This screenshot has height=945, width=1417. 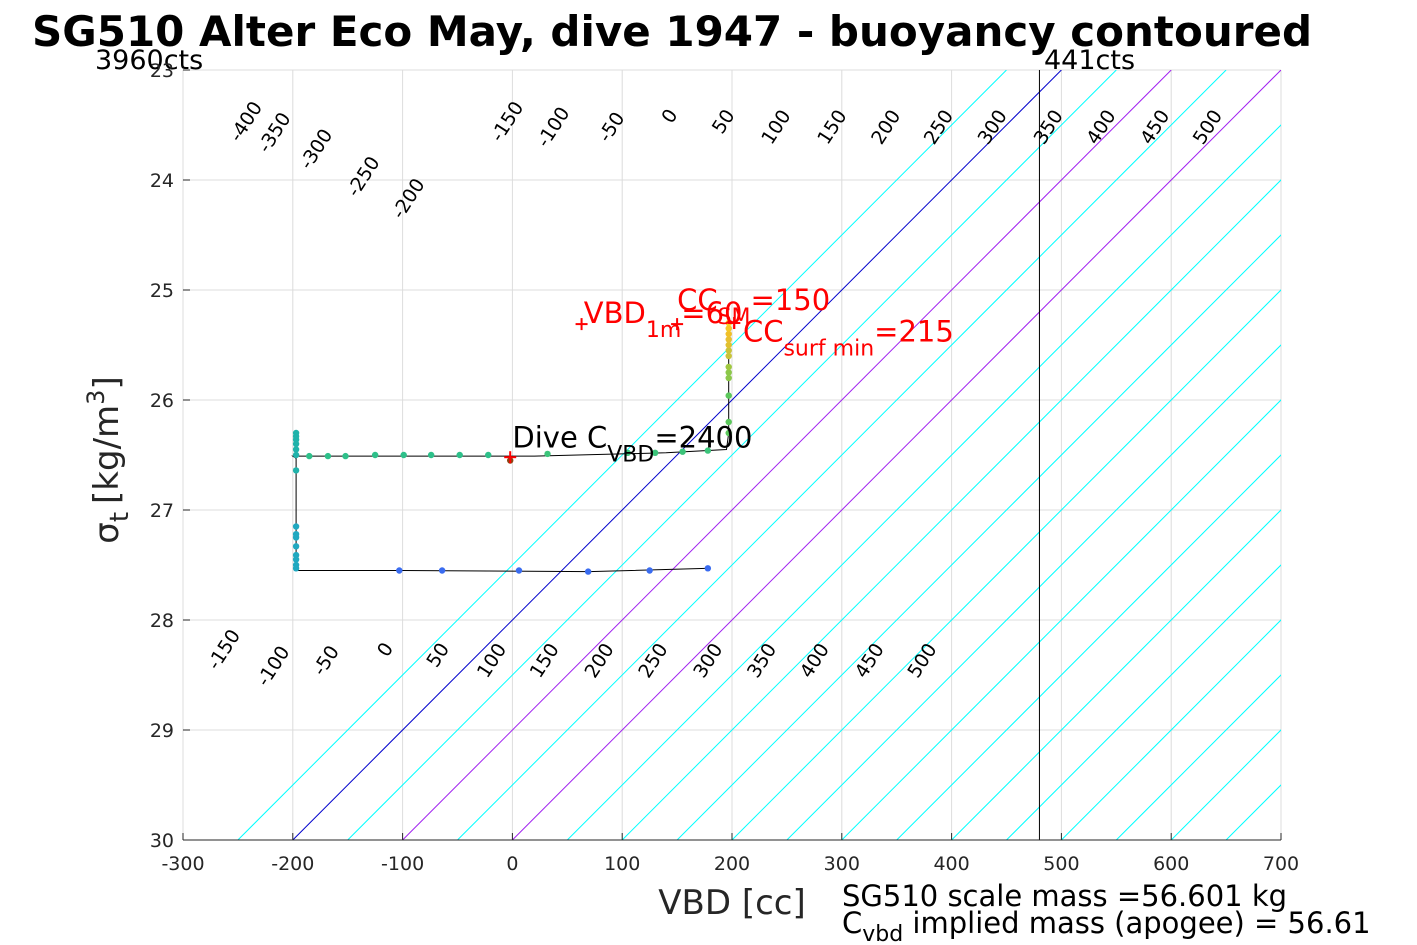 What do you see at coordinates (1208, 127) in the screenshot?
I see `contour-label: 500` at bounding box center [1208, 127].